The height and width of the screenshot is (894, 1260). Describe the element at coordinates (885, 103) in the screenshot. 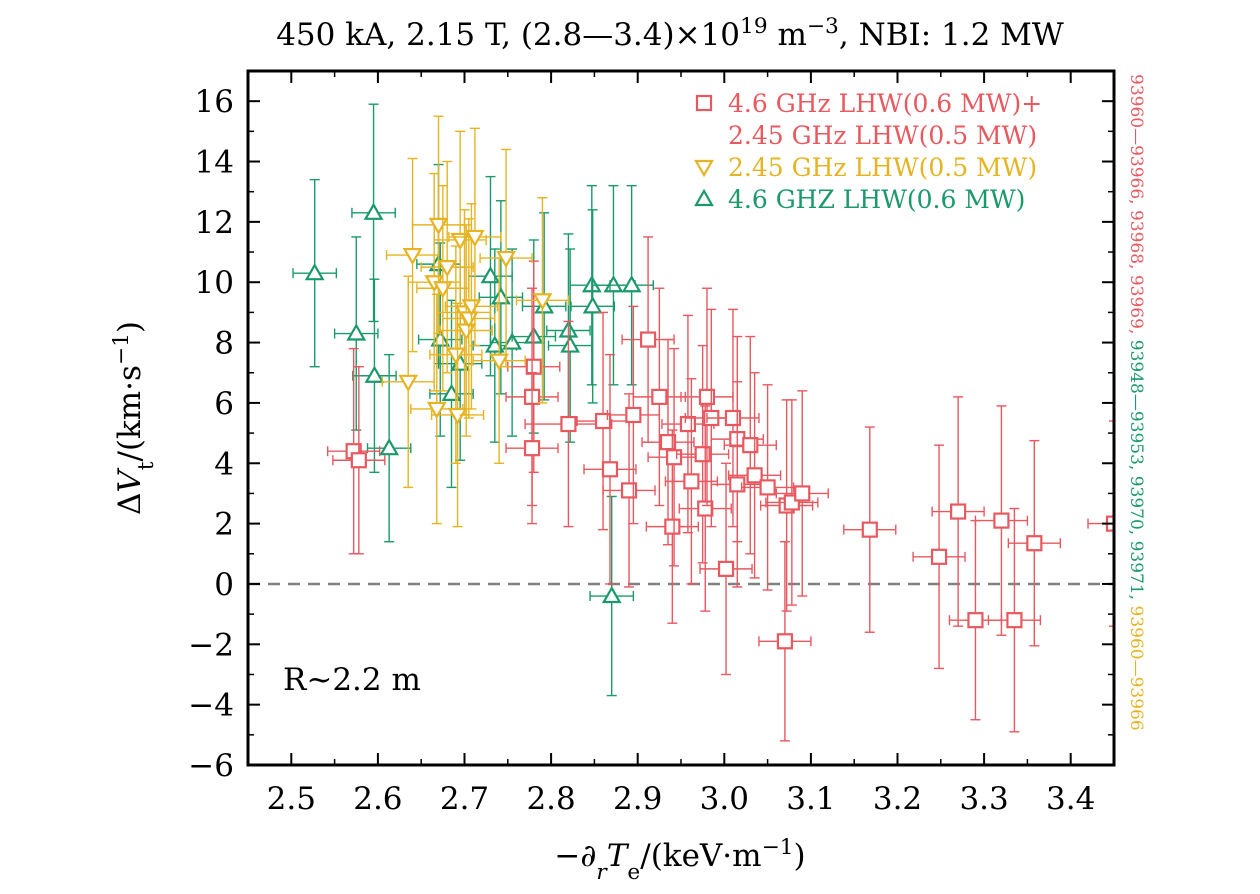

I see `legend-label: 4.6 GHz LHW(0.6 MW)+` at that location.